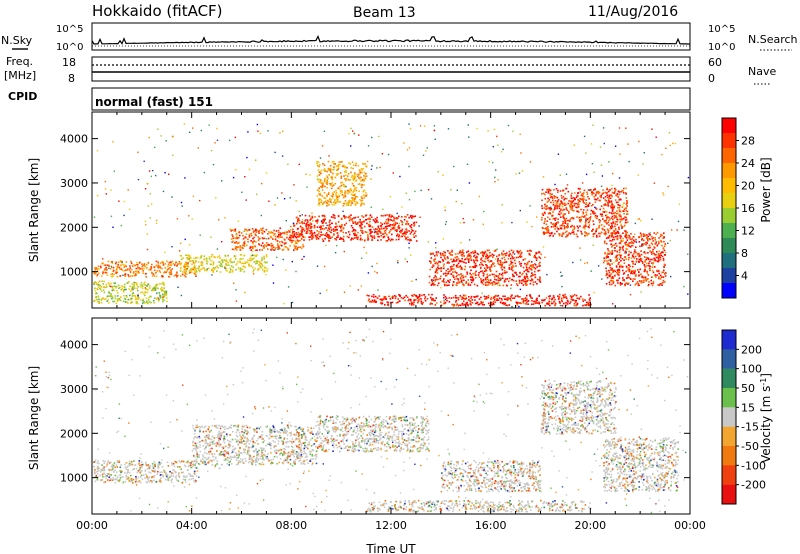  What do you see at coordinates (384, 13) in the screenshot?
I see `beam-title: Beam 13` at bounding box center [384, 13].